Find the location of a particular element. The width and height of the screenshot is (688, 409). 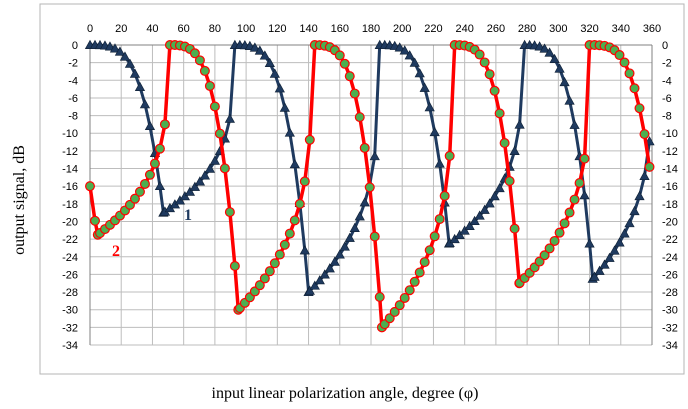

y-tick-label-left-14: -28 is located at coordinates (70, 293).